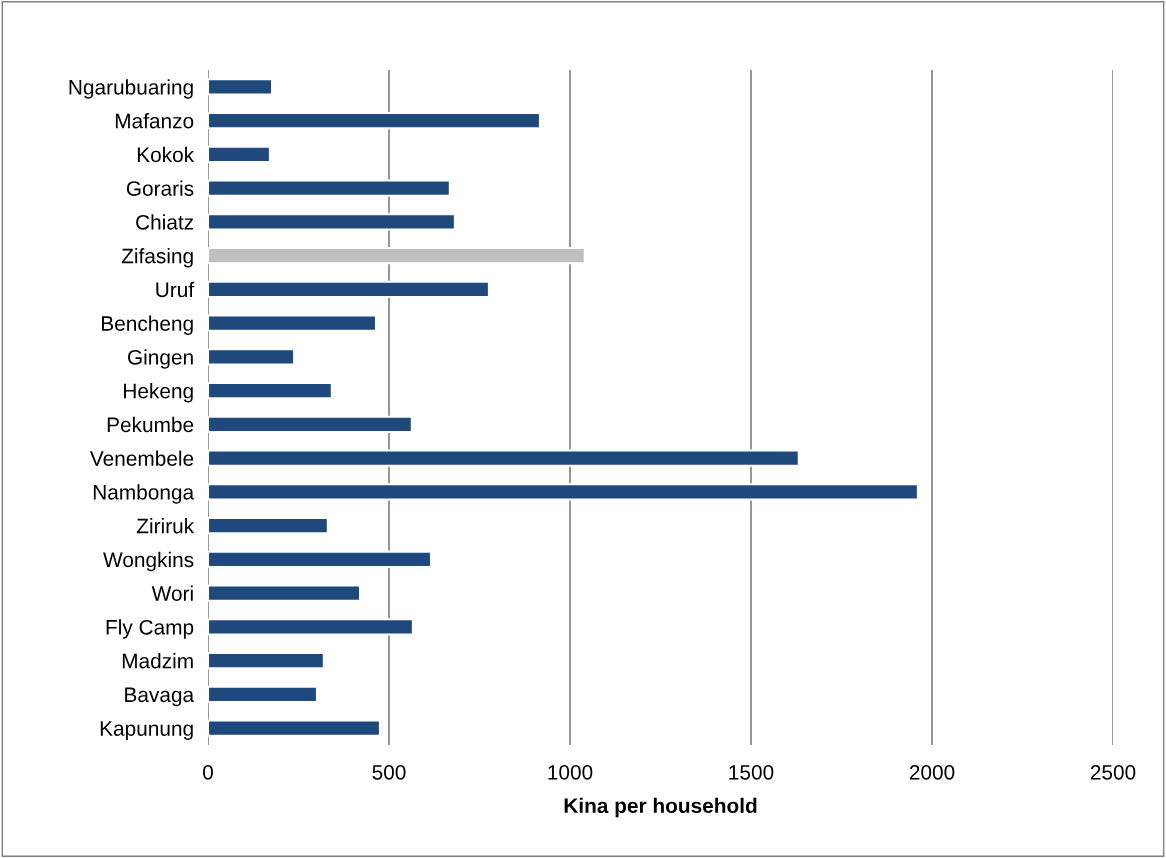 The image size is (1166, 858). What do you see at coordinates (751, 772) in the screenshot?
I see `x-tick-label: 1500` at bounding box center [751, 772].